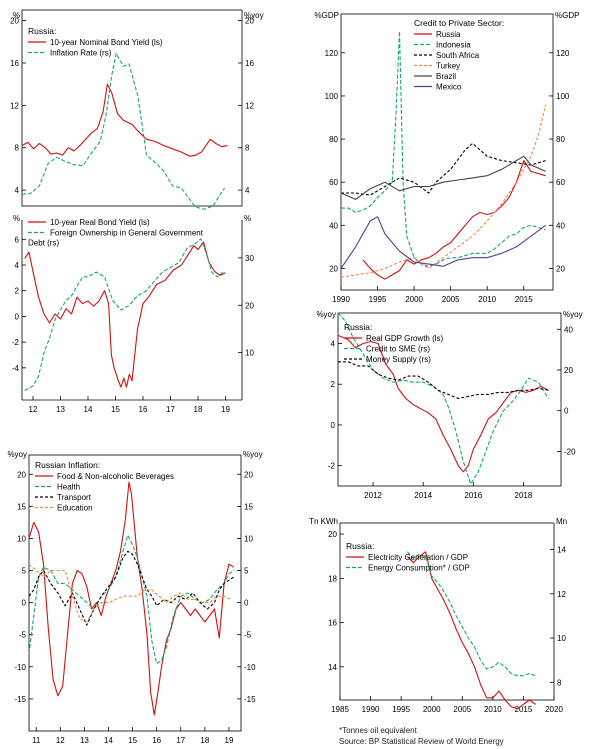 The width and height of the screenshot is (595, 749). I want to click on c3-ytick-label-left: 10, so click(21, 538).